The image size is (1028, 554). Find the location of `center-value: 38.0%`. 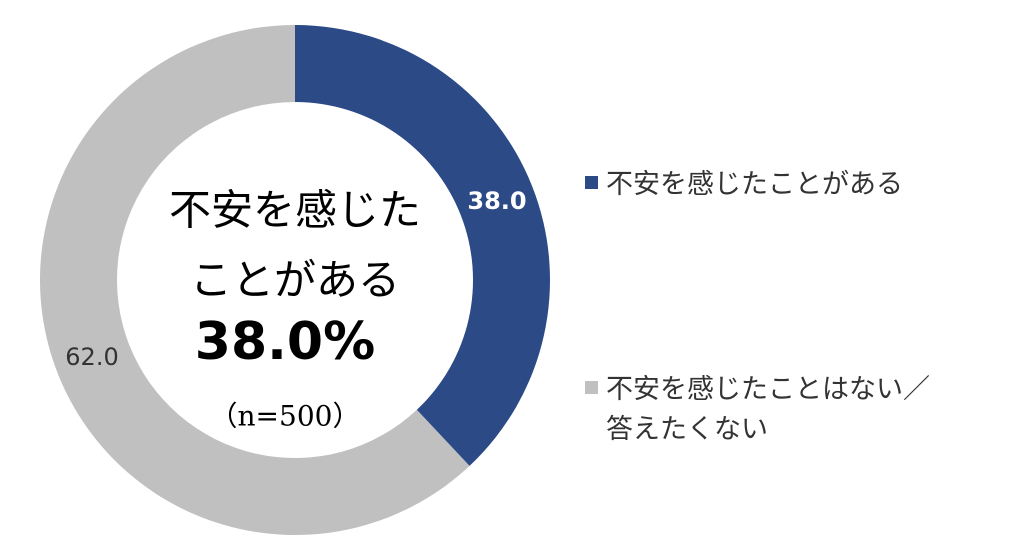

center-value: 38.0% is located at coordinates (285, 342).